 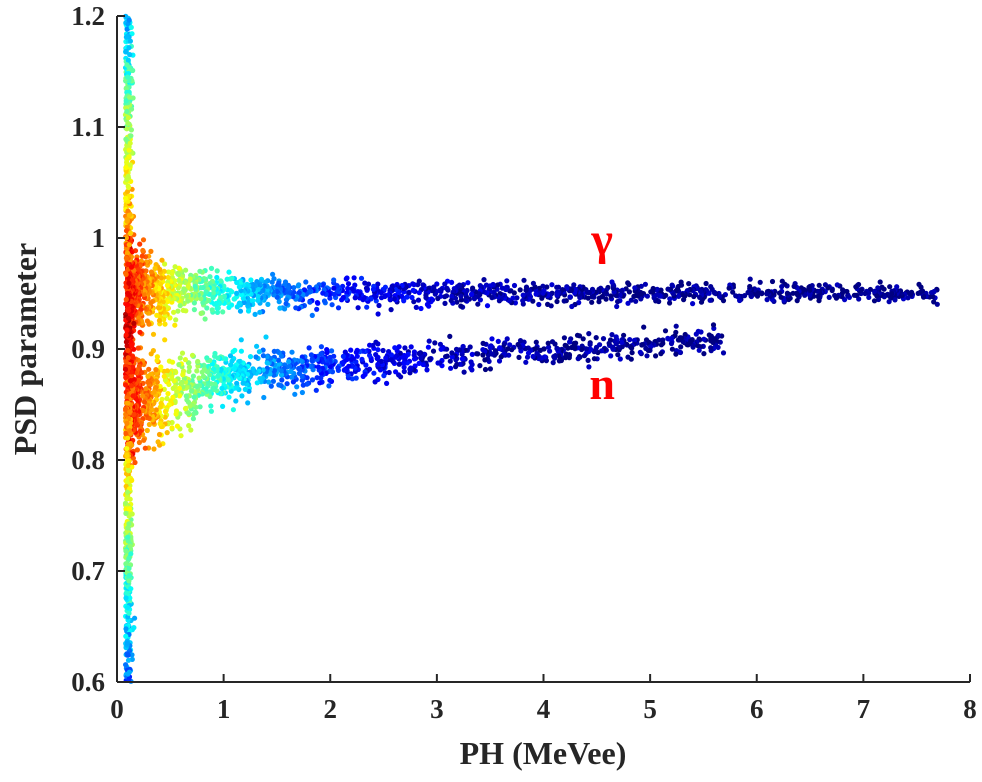 I want to click on x-tick-label: 6, so click(x=757, y=709).